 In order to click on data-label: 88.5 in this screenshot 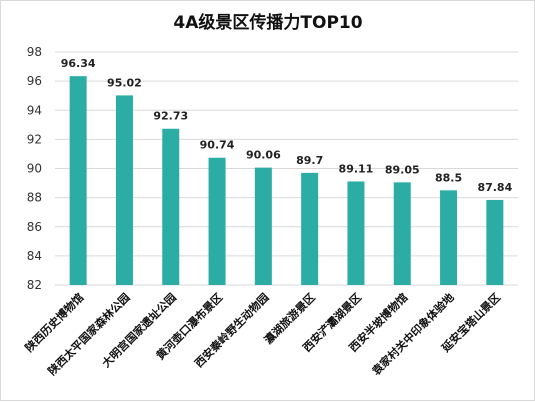, I will do `click(448, 177)`.